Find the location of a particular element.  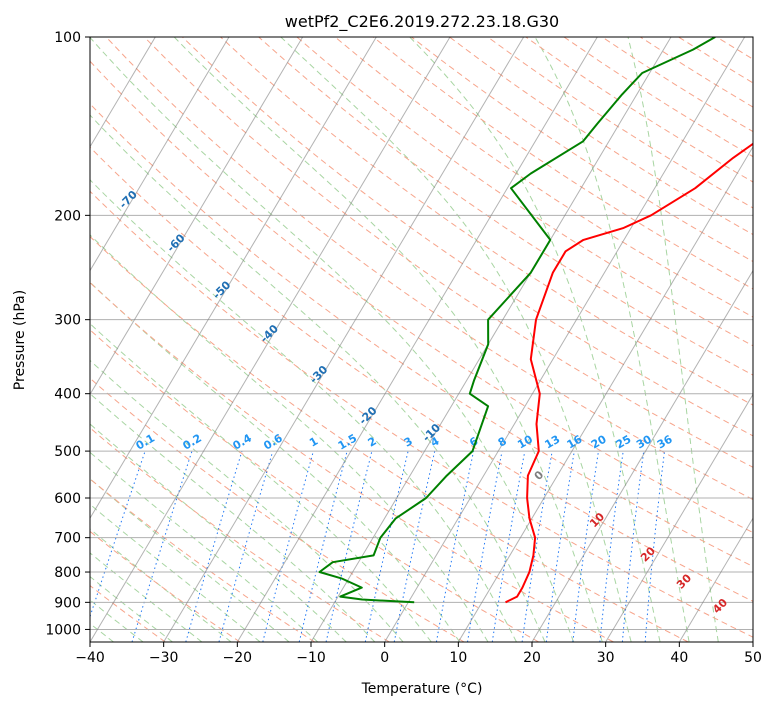

x-axis-title: Temperature (°C) is located at coordinates (422, 689).